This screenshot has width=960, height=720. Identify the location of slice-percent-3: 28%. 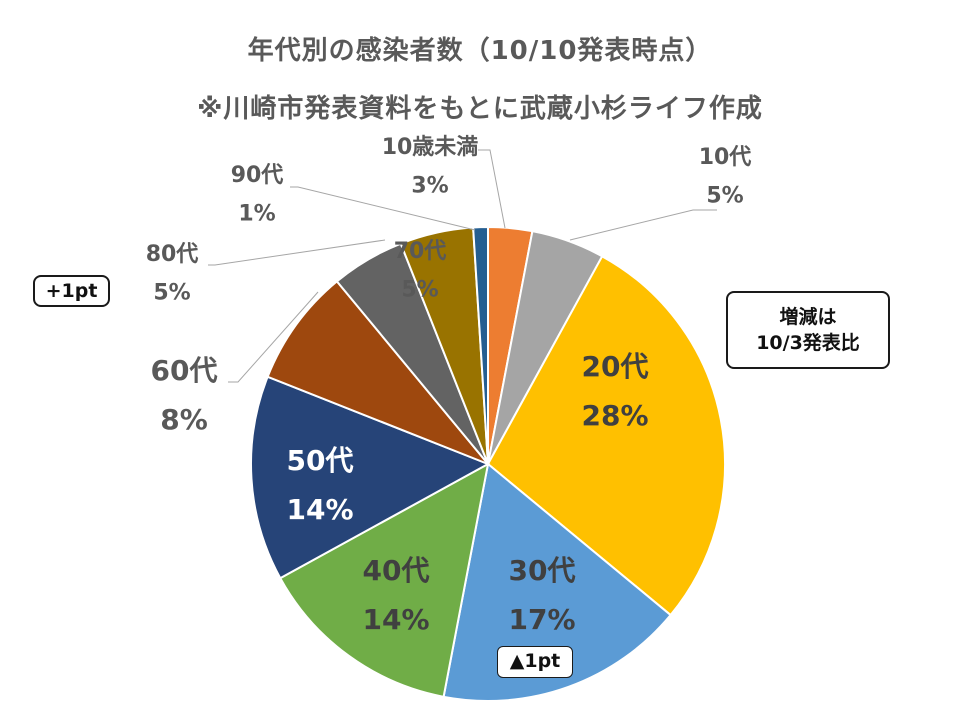
(614, 415).